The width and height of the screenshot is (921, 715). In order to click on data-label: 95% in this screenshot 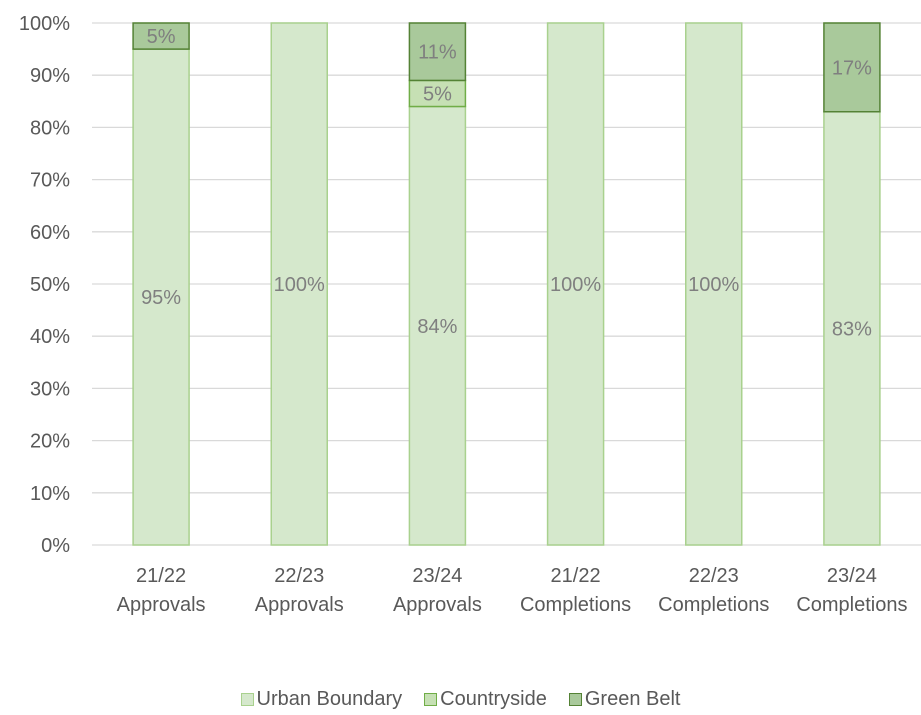, I will do `click(161, 298)`.